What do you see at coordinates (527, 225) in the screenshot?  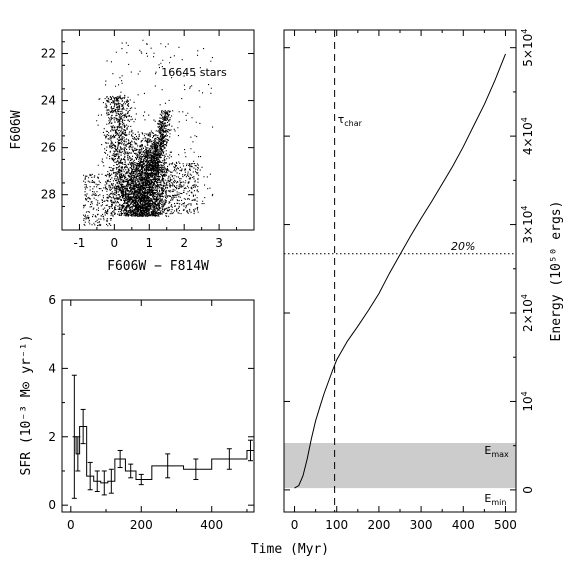 I see `energy-y-tick-label: 3×104` at bounding box center [527, 225].